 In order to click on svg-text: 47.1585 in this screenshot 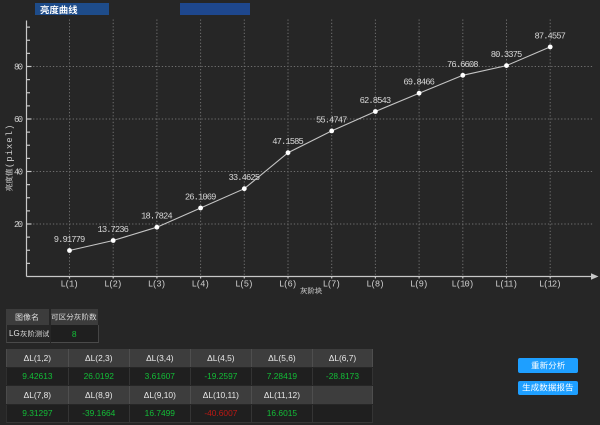, I will do `click(288, 142)`.